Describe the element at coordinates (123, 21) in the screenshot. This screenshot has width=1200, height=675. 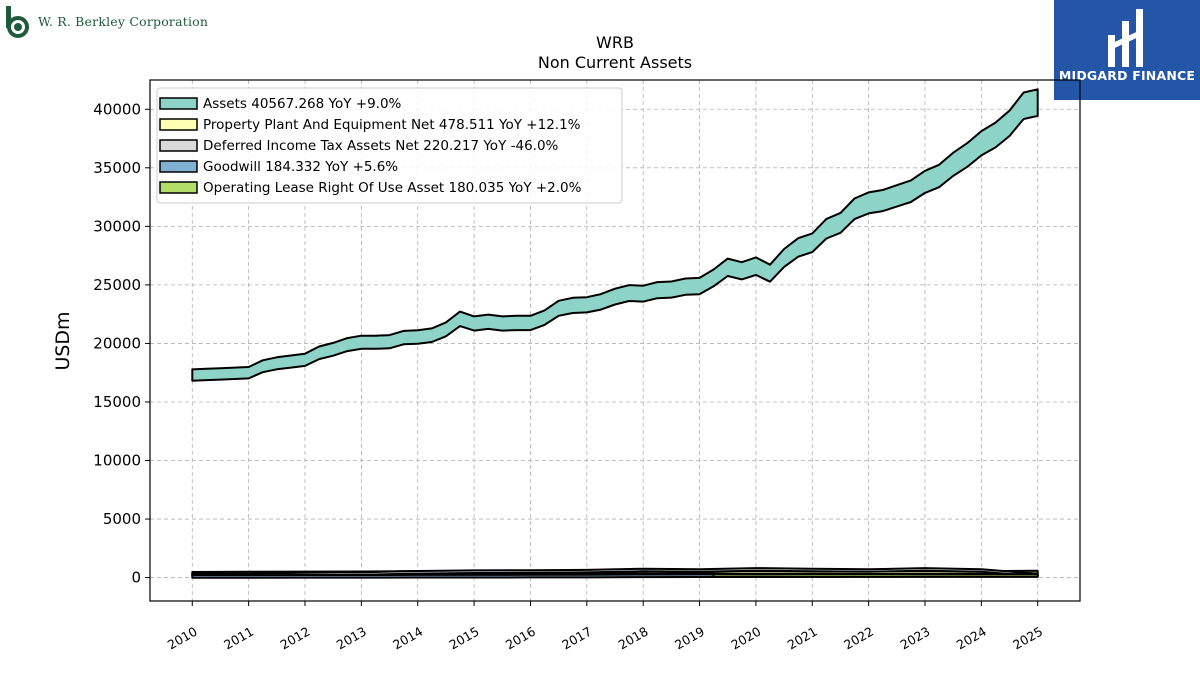
I see `company-name: W. R. Berkley Corporation` at that location.